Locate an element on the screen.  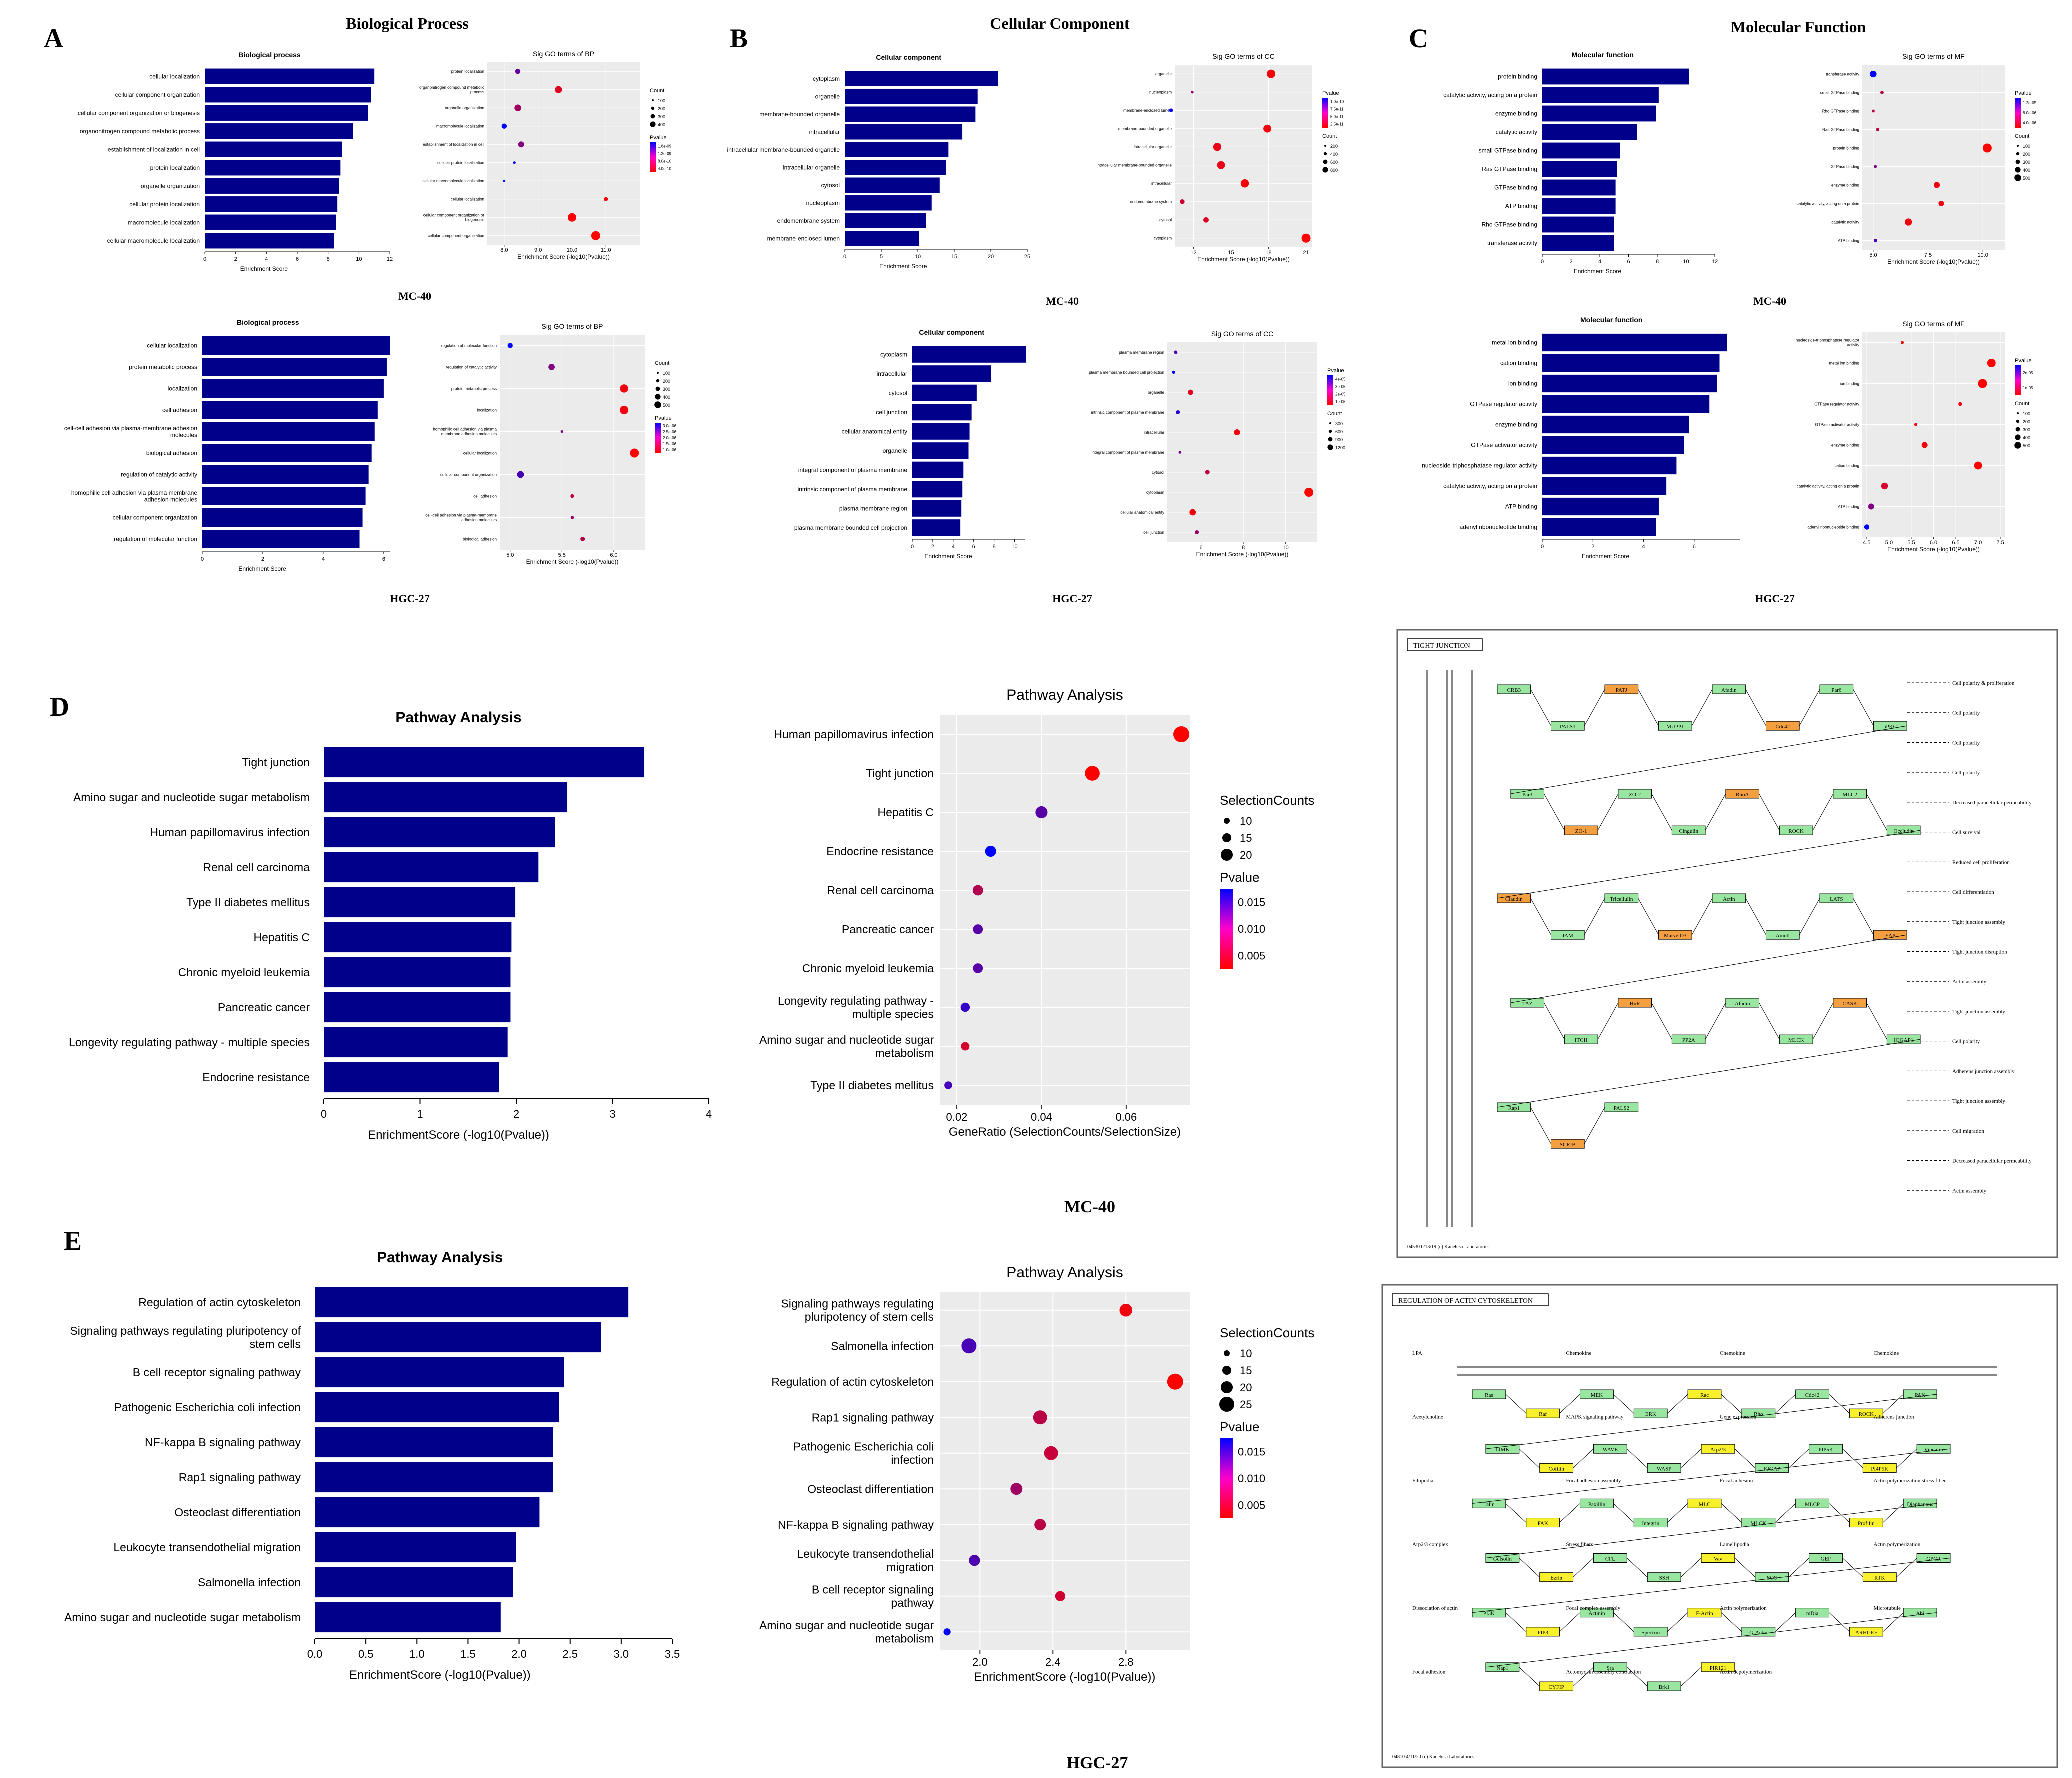
gene-label: Cdc42 is located at coordinates (1783, 727).